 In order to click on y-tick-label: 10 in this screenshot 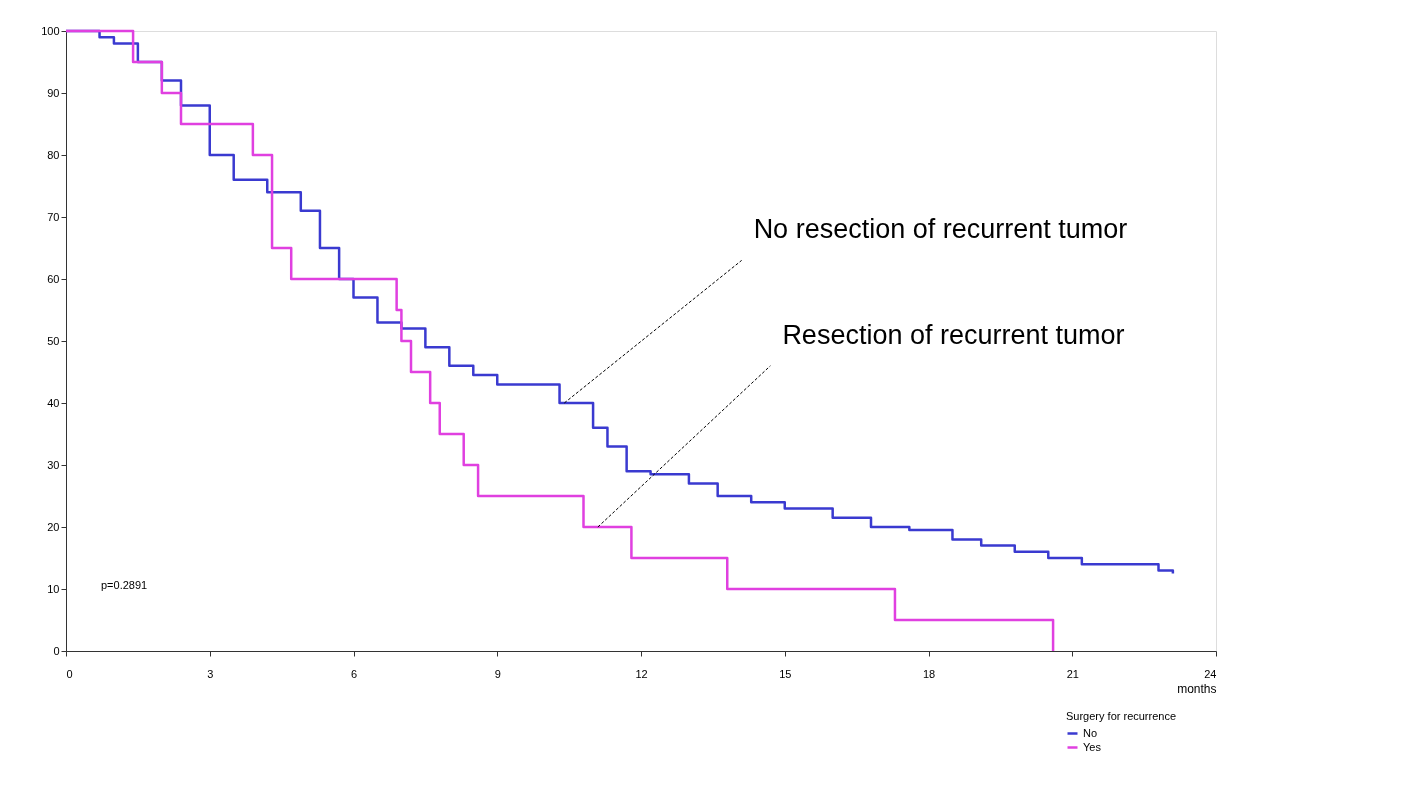, I will do `click(53, 588)`.